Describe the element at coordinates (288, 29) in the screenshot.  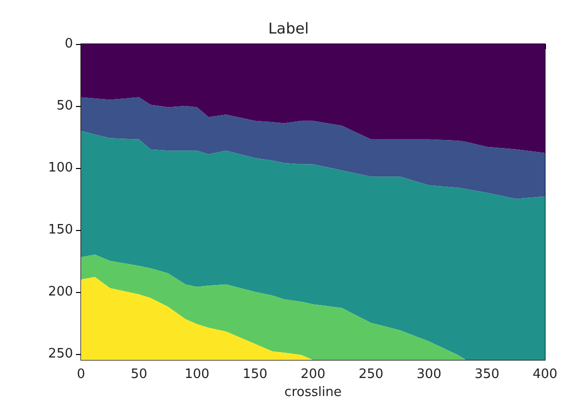
I see `chart-title: Label` at that location.